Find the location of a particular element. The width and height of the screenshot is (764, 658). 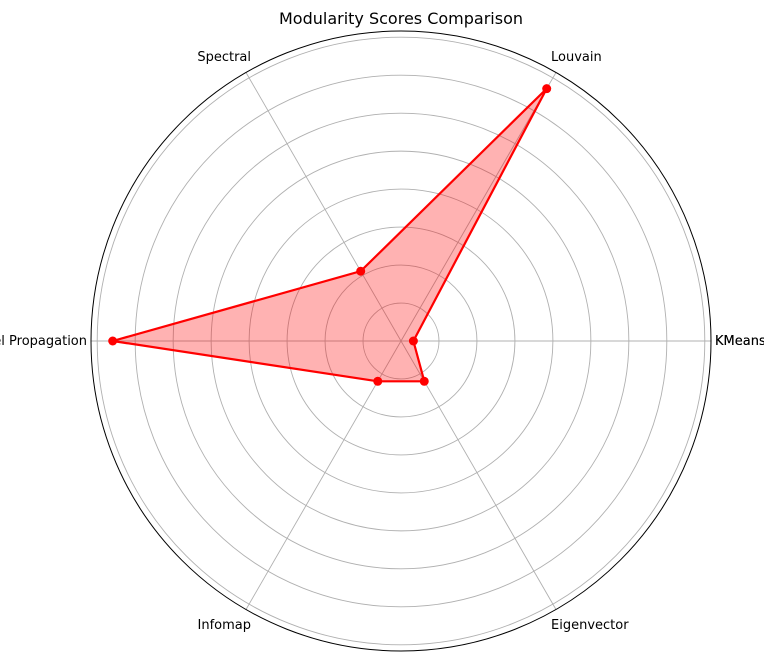

category-label: Louvain is located at coordinates (576, 57).